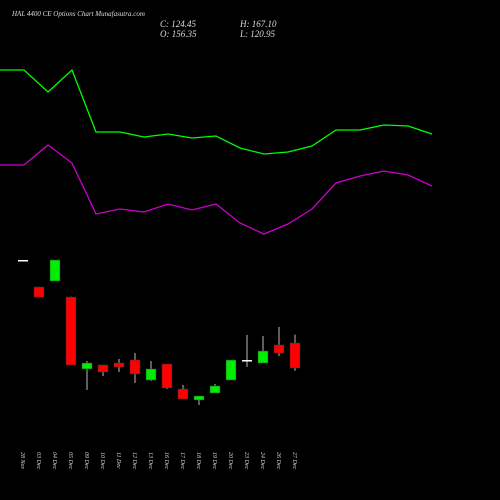  Describe the element at coordinates (278, 460) in the screenshot. I see `x-tick-label: 26 Dec` at that location.